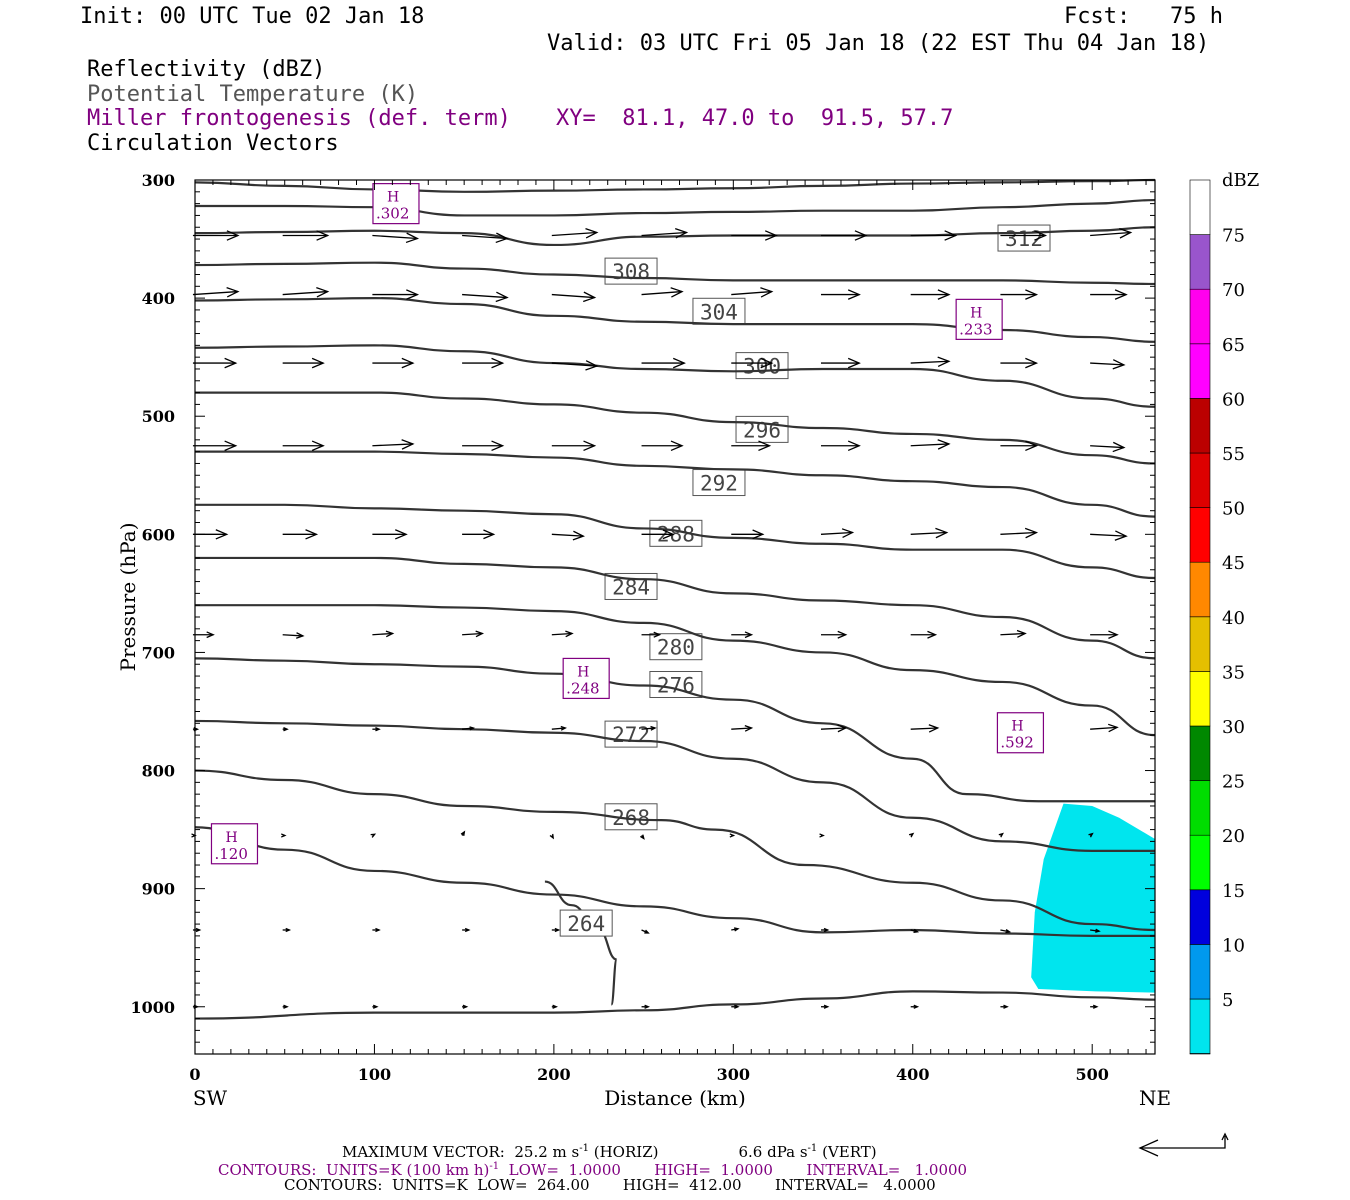 This screenshot has height=1200, width=1350. What do you see at coordinates (1091, 1074) in the screenshot?
I see `x-tick-label: 500` at bounding box center [1091, 1074].